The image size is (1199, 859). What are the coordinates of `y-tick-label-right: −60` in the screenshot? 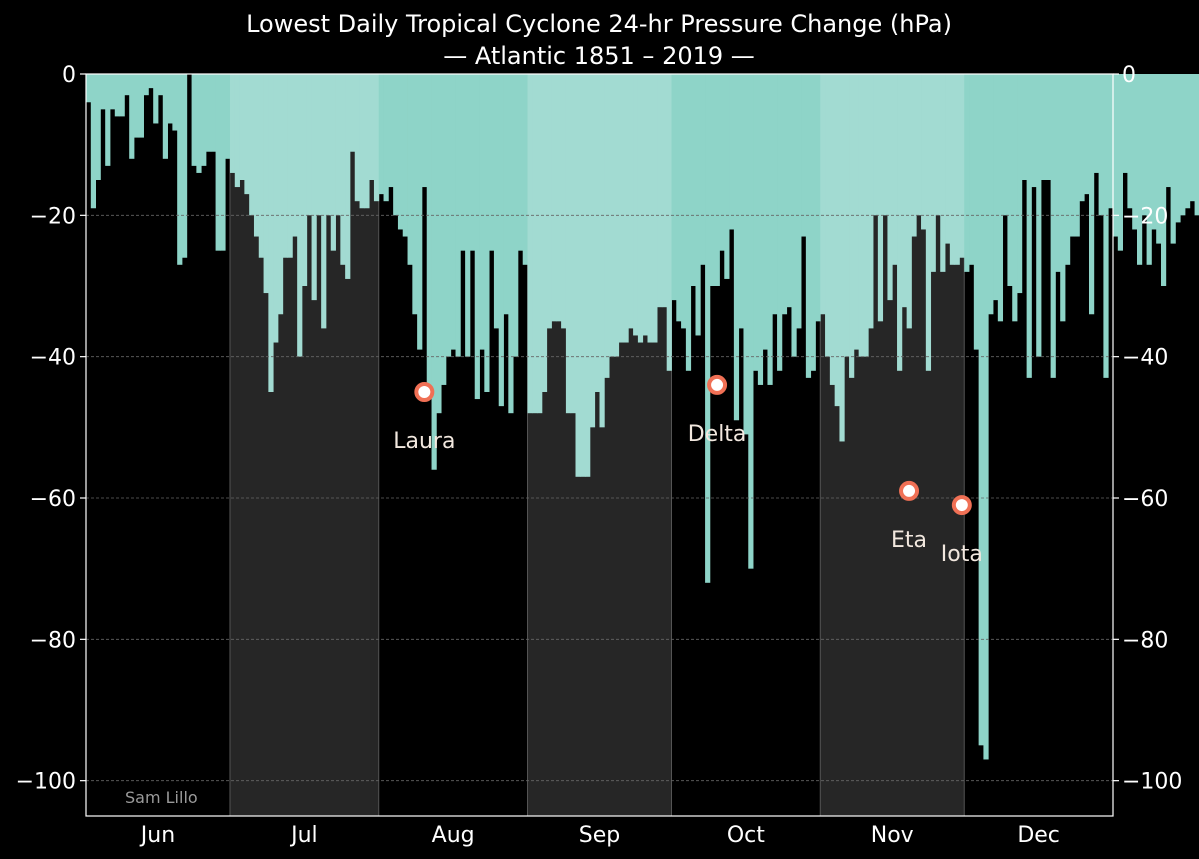 It's located at (1145, 499).